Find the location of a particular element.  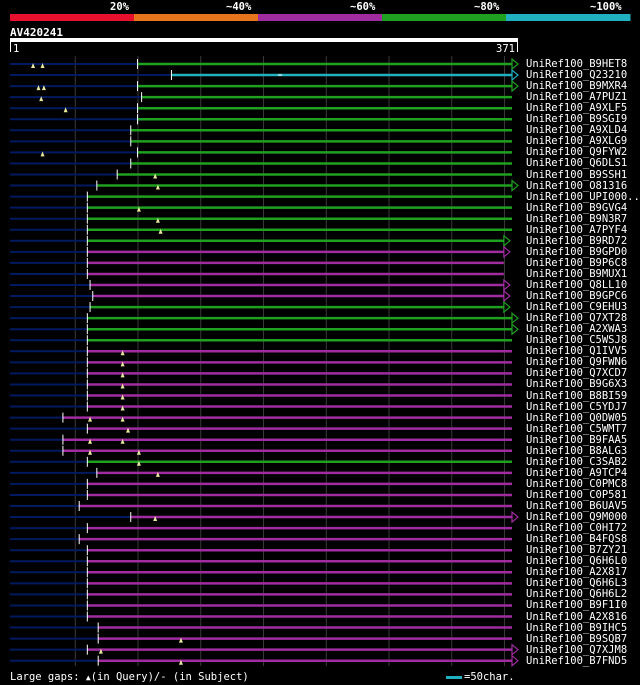

hit-label: UniRef100_Q7XCD7 is located at coordinates (577, 373).